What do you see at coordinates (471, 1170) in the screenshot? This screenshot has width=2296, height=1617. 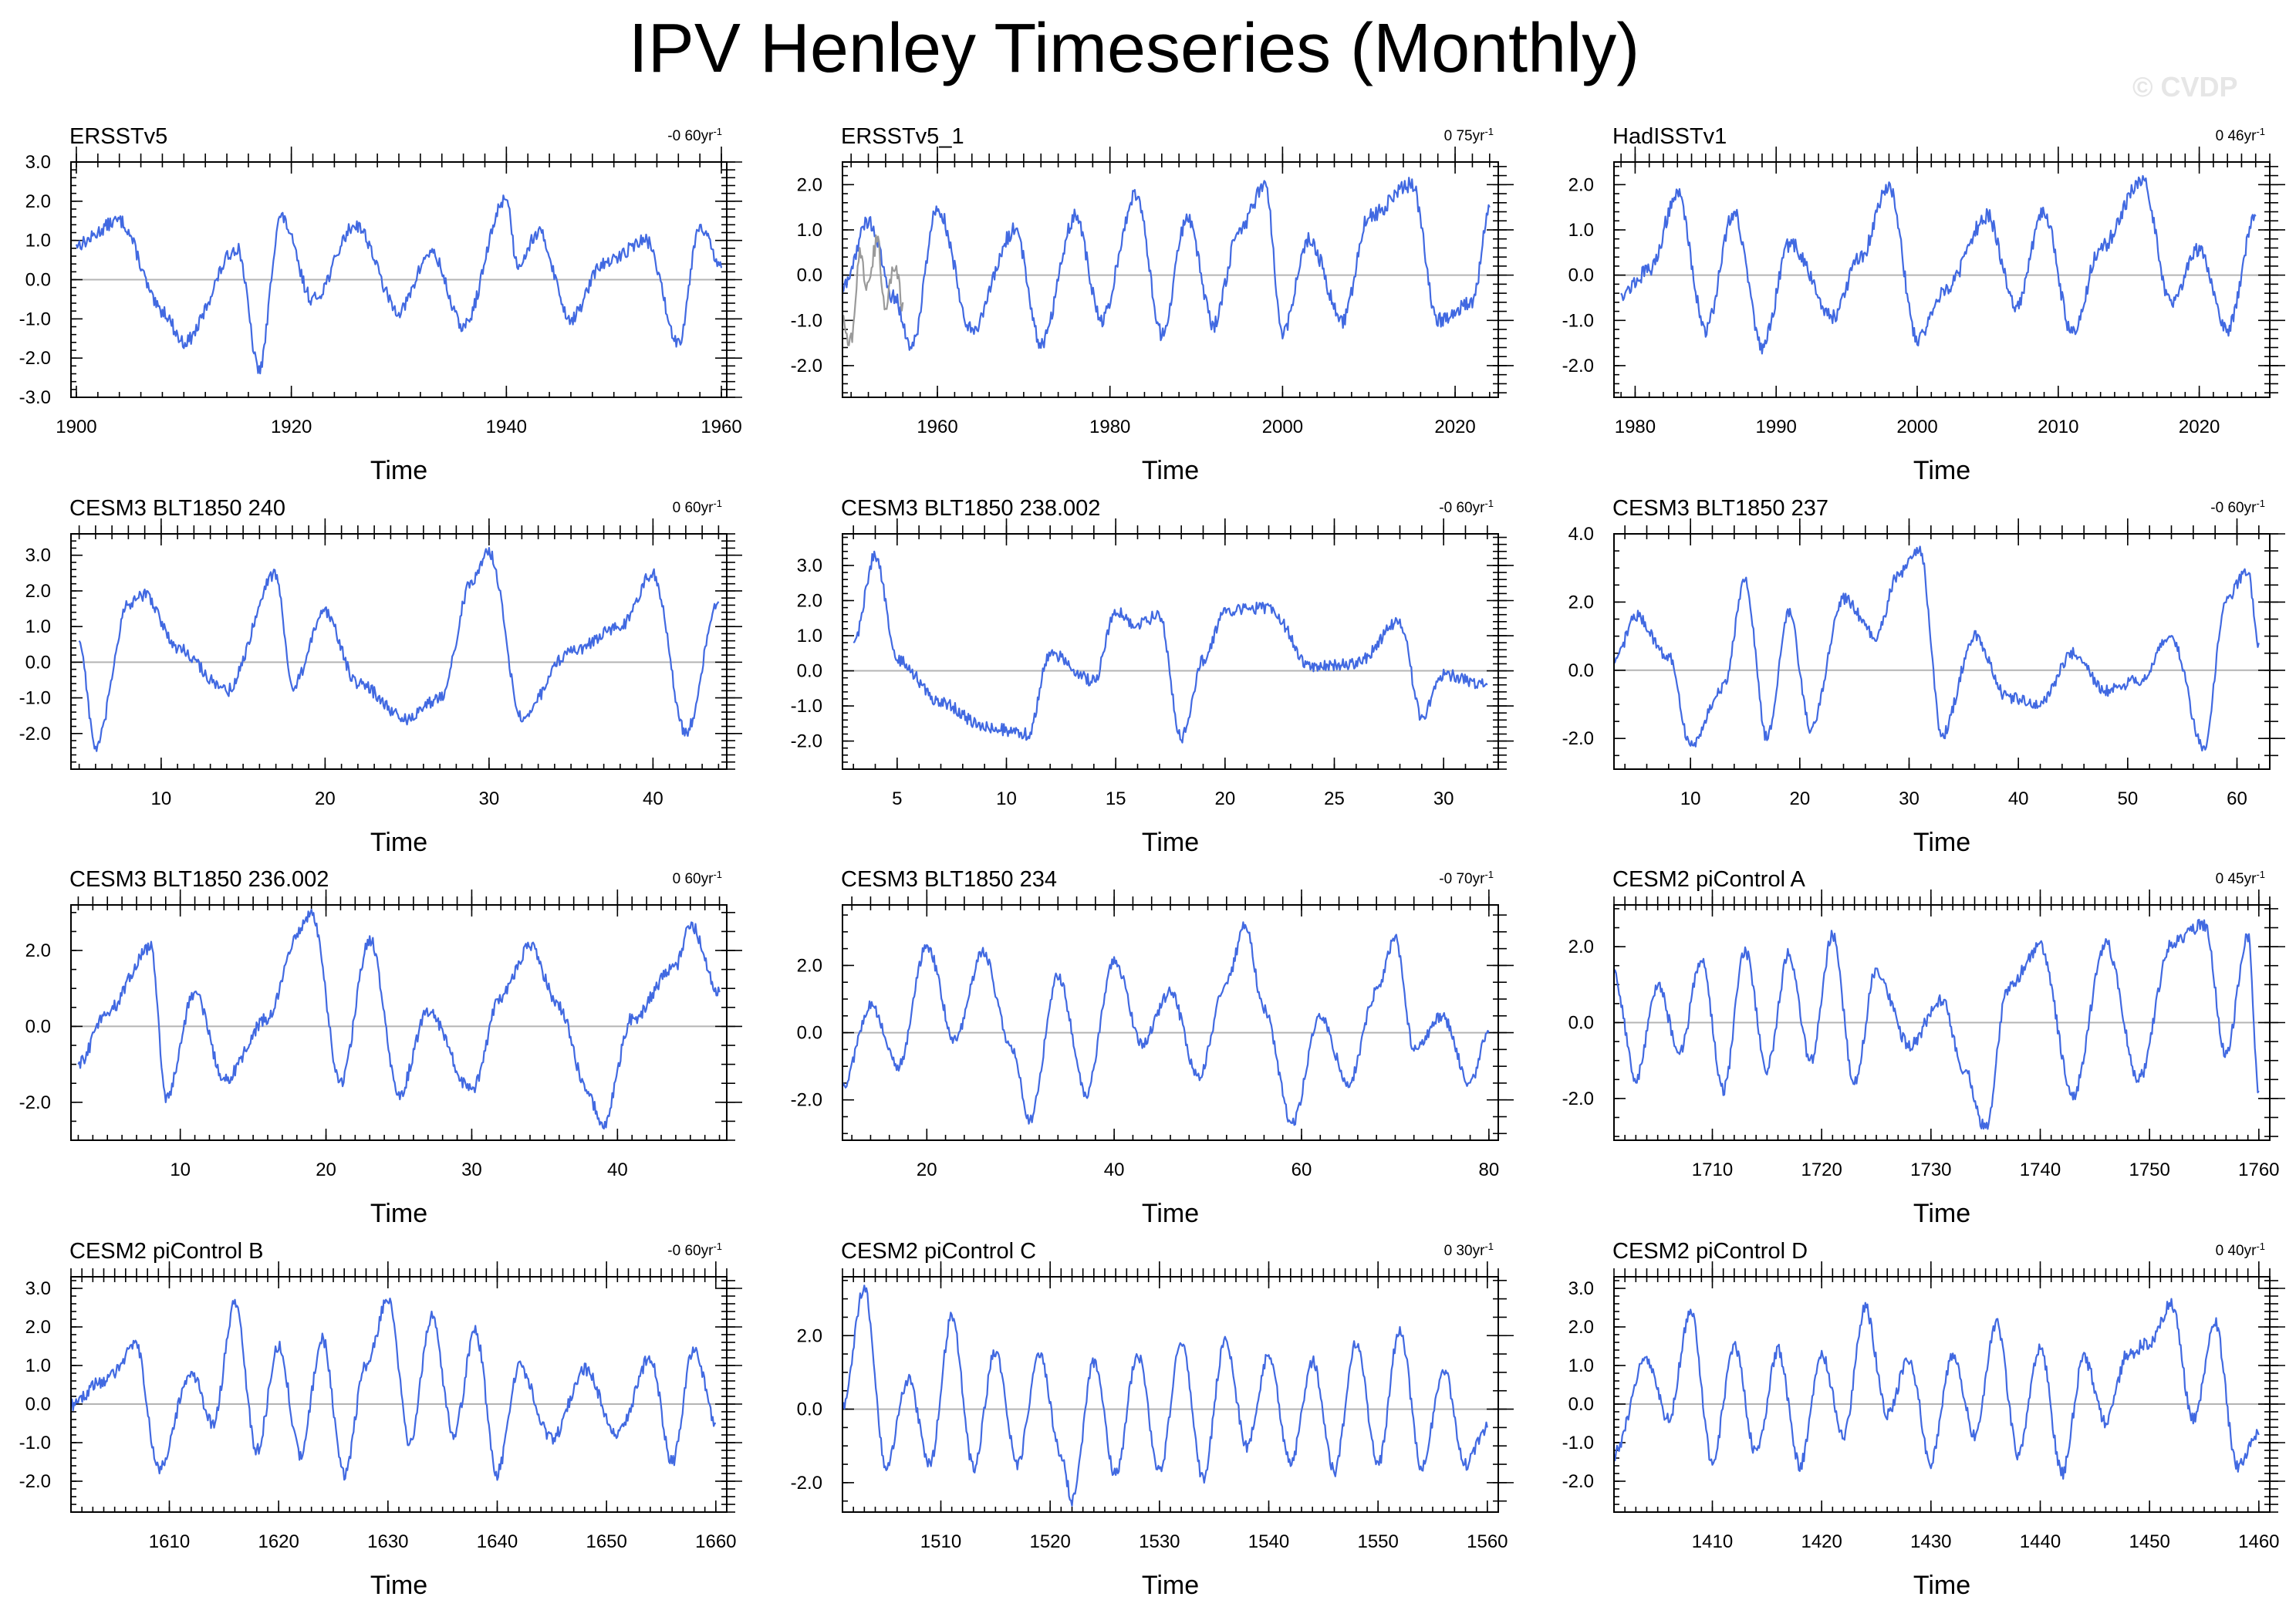 I see `x-tick-label: 30` at bounding box center [471, 1170].